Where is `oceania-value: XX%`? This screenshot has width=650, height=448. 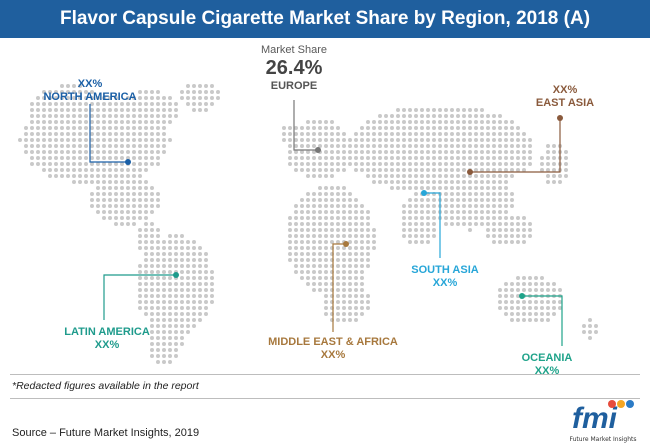
oceania-value: XX% is located at coordinates (547, 371).